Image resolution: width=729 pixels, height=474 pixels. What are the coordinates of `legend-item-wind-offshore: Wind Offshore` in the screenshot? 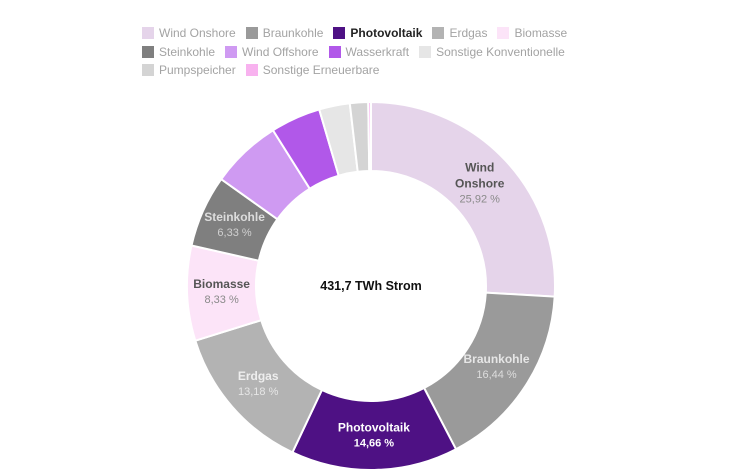 It's located at (272, 51).